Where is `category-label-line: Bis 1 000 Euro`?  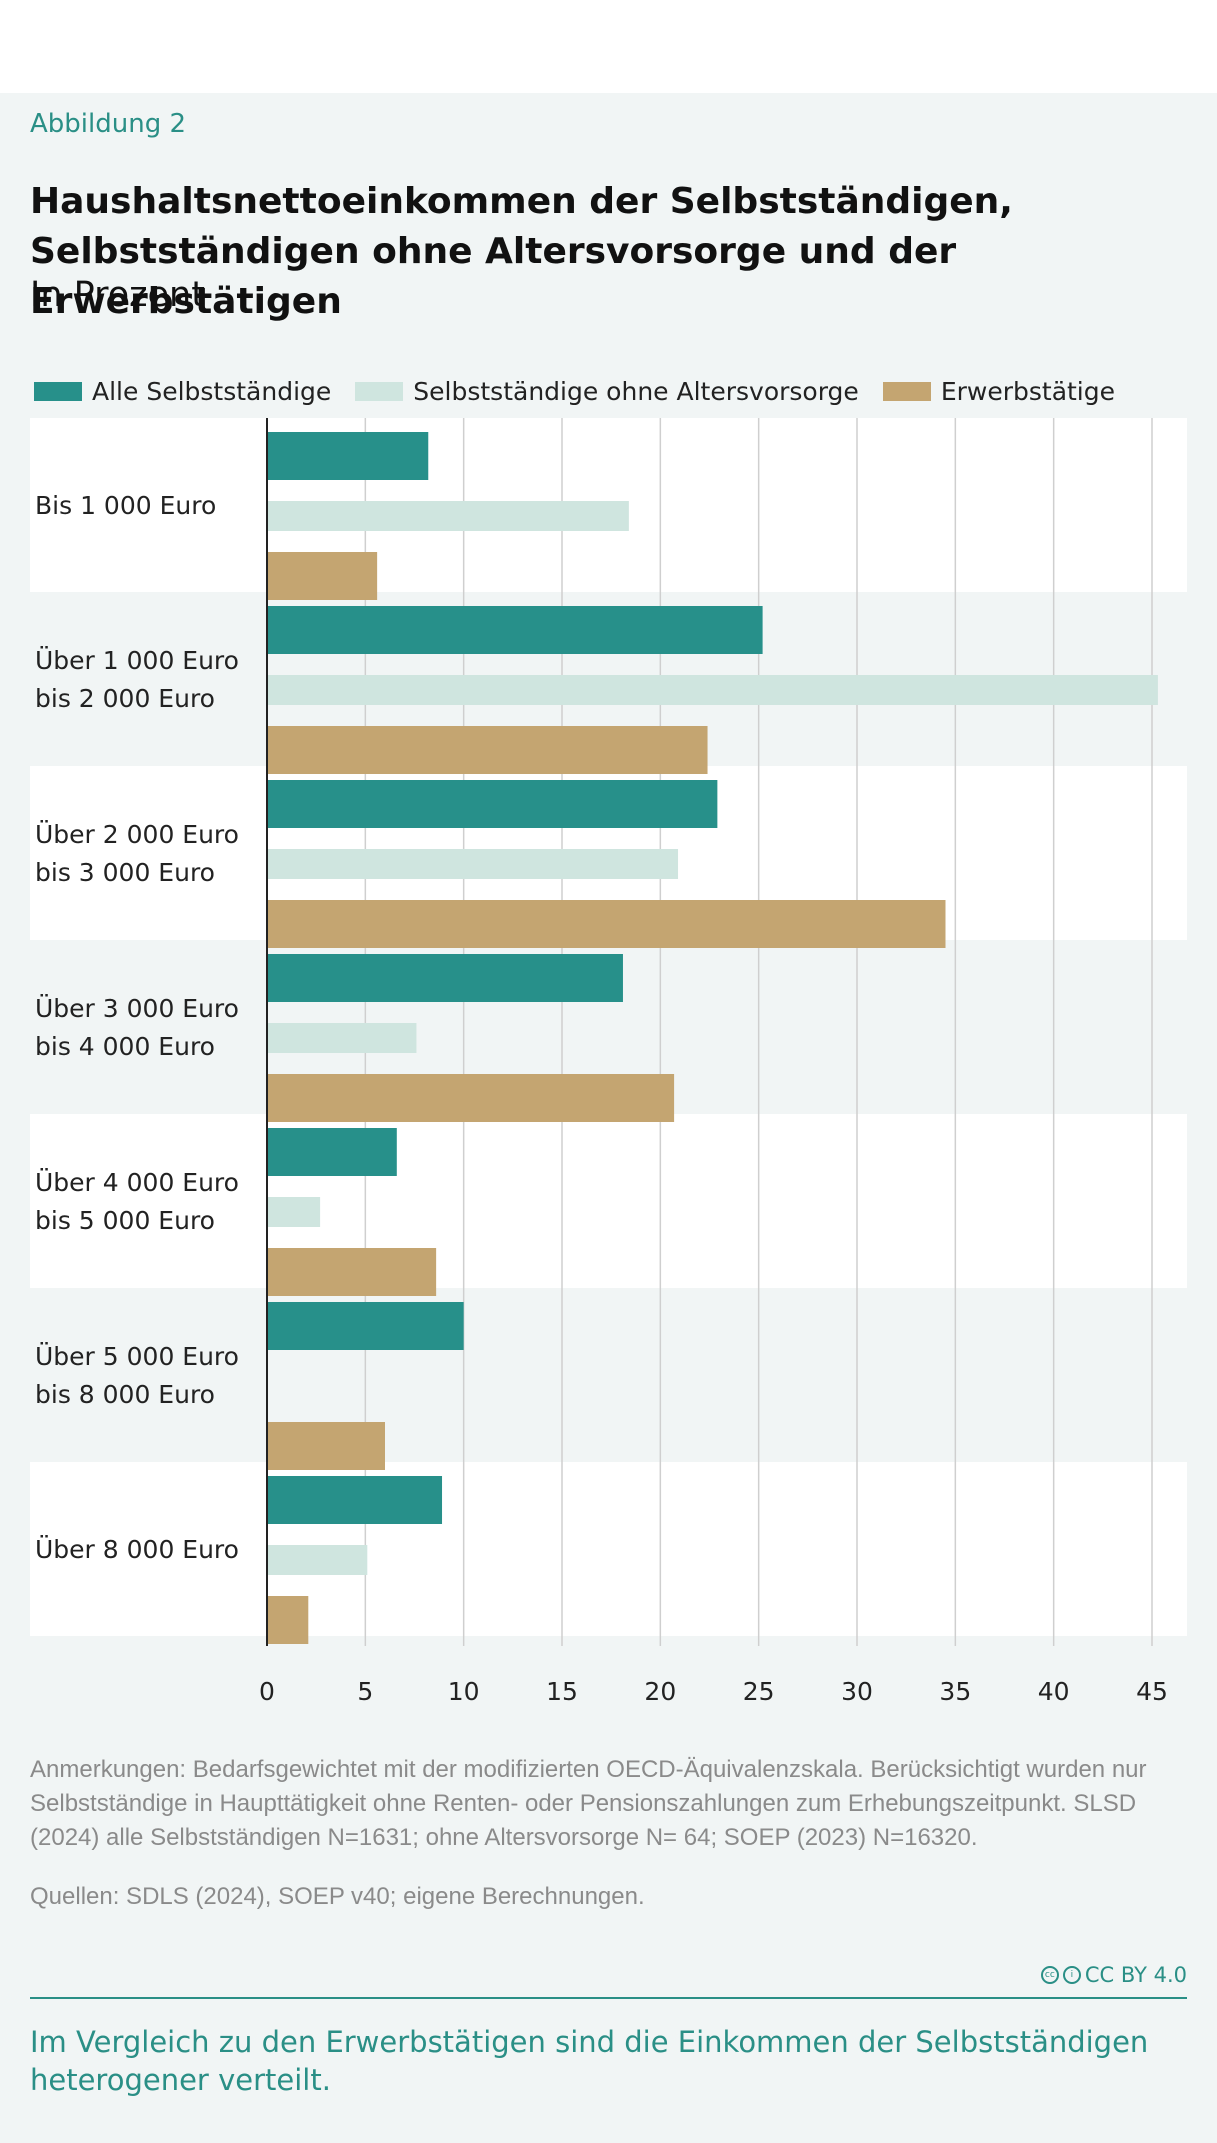 category-label-line: Bis 1 000 Euro is located at coordinates (125, 505).